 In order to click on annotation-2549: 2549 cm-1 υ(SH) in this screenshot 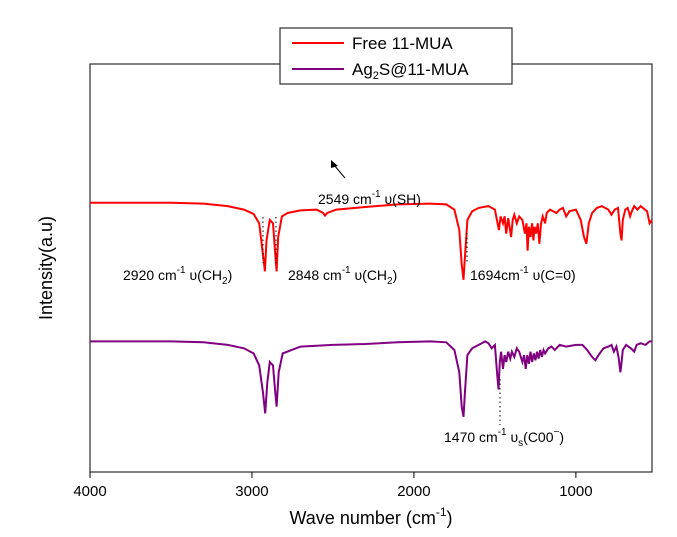, I will do `click(369, 198)`.